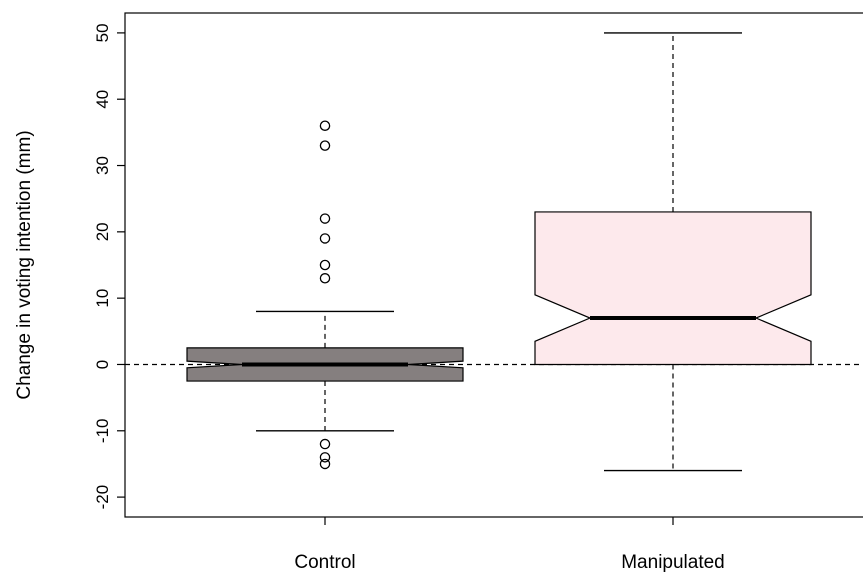  I want to click on y-tick-label: 10, so click(102, 298).